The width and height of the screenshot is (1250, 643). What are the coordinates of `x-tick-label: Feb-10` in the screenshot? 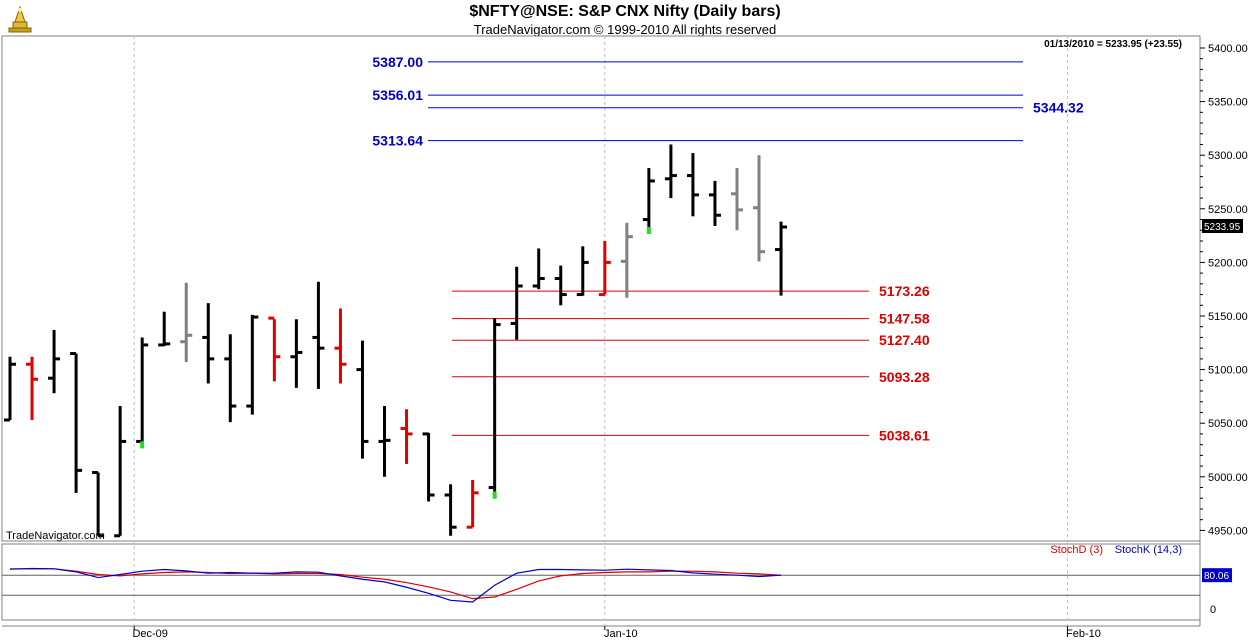 It's located at (1083, 634).